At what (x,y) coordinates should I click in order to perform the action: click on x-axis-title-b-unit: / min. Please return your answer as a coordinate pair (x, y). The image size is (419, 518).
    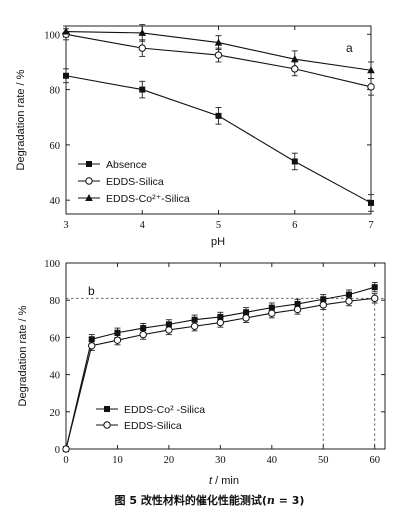
    Looking at the image, I should click on (225, 481).